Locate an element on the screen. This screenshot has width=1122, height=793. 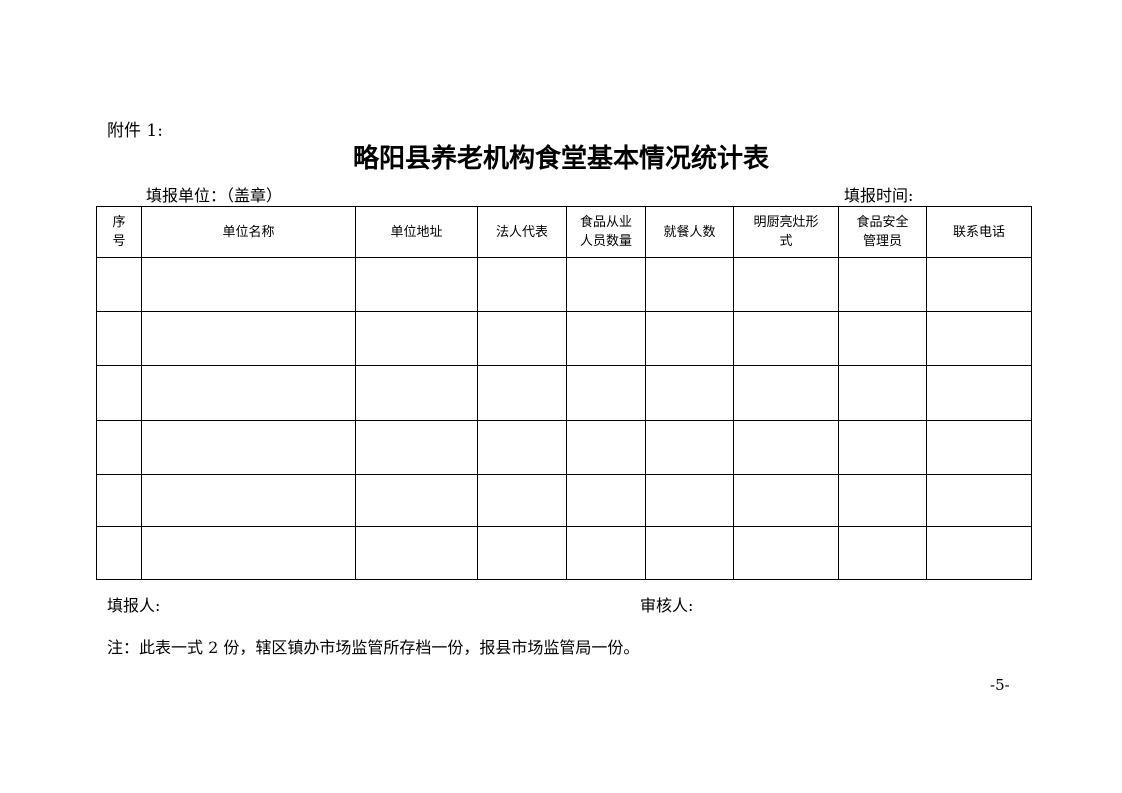
header-unit-name: 单位名称 is located at coordinates (248, 232).